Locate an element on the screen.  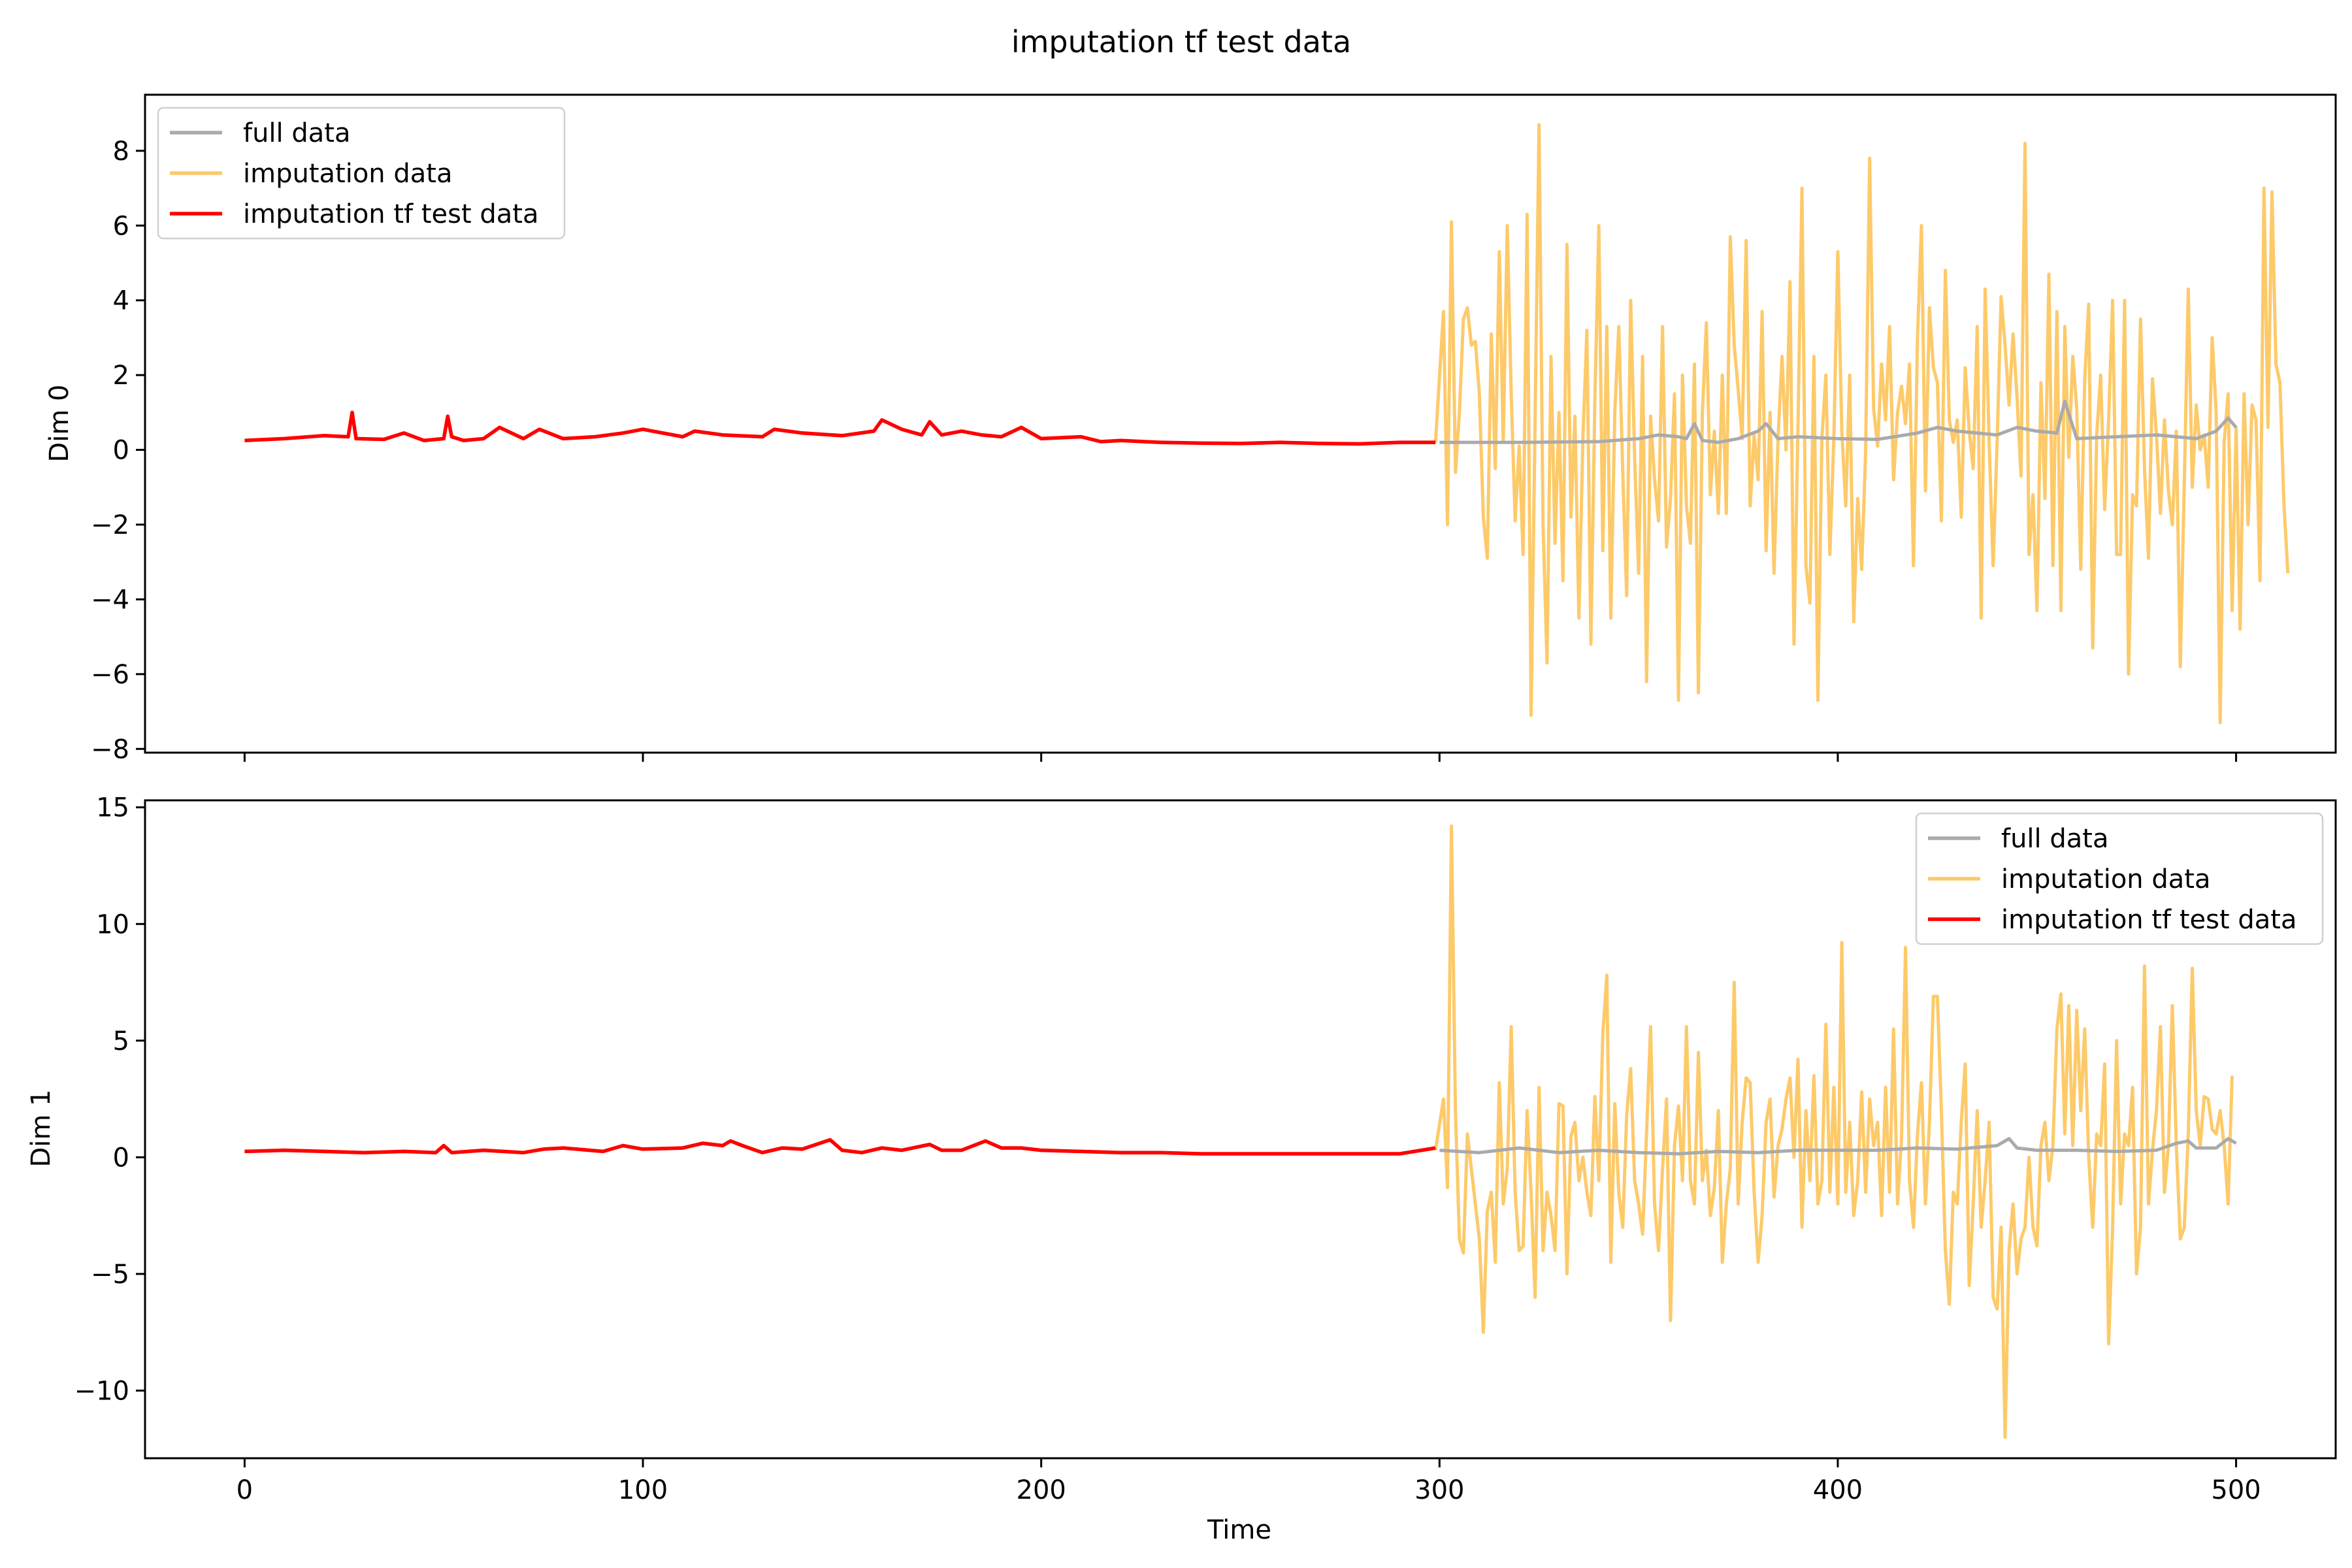
y-tick-label-0-8: −8 is located at coordinates (110, 749).